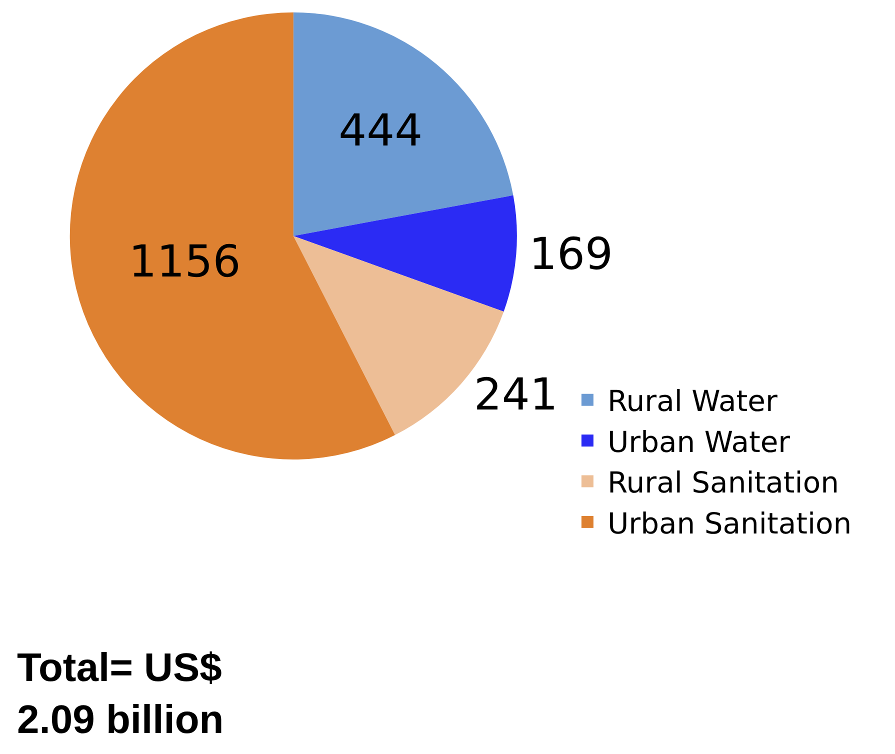  What do you see at coordinates (380, 131) in the screenshot?
I see `data-label: 444` at bounding box center [380, 131].